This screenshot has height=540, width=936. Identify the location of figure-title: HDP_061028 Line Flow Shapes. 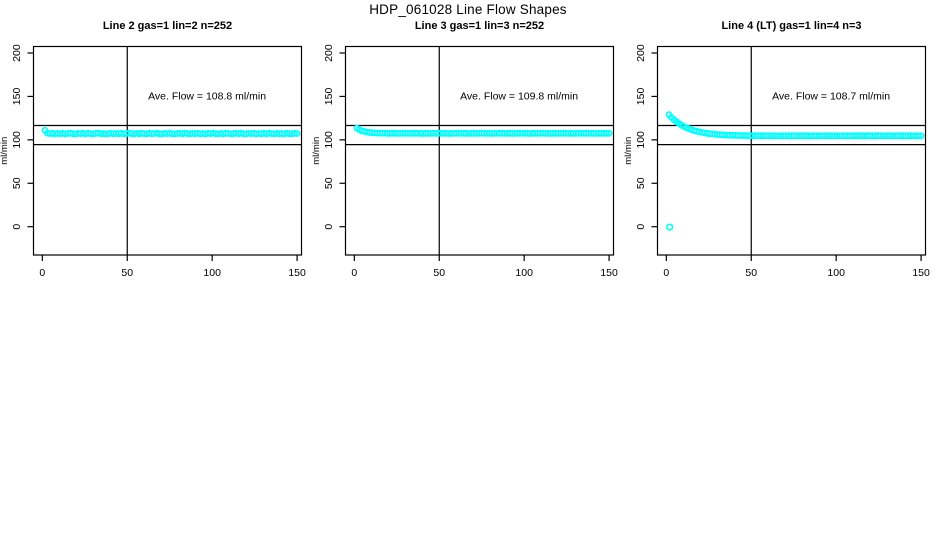
(468, 9).